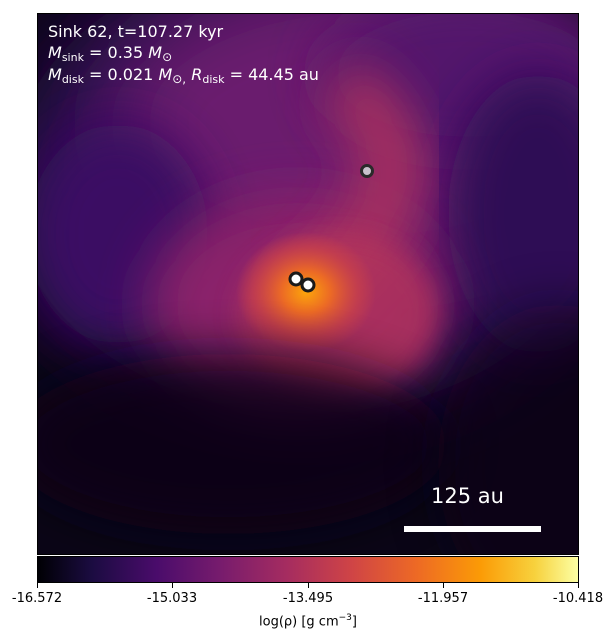 This screenshot has width=615, height=644. Describe the element at coordinates (136, 31) in the screenshot. I see `sink-time-label: Sink 62, t=107.27 kyr` at that location.